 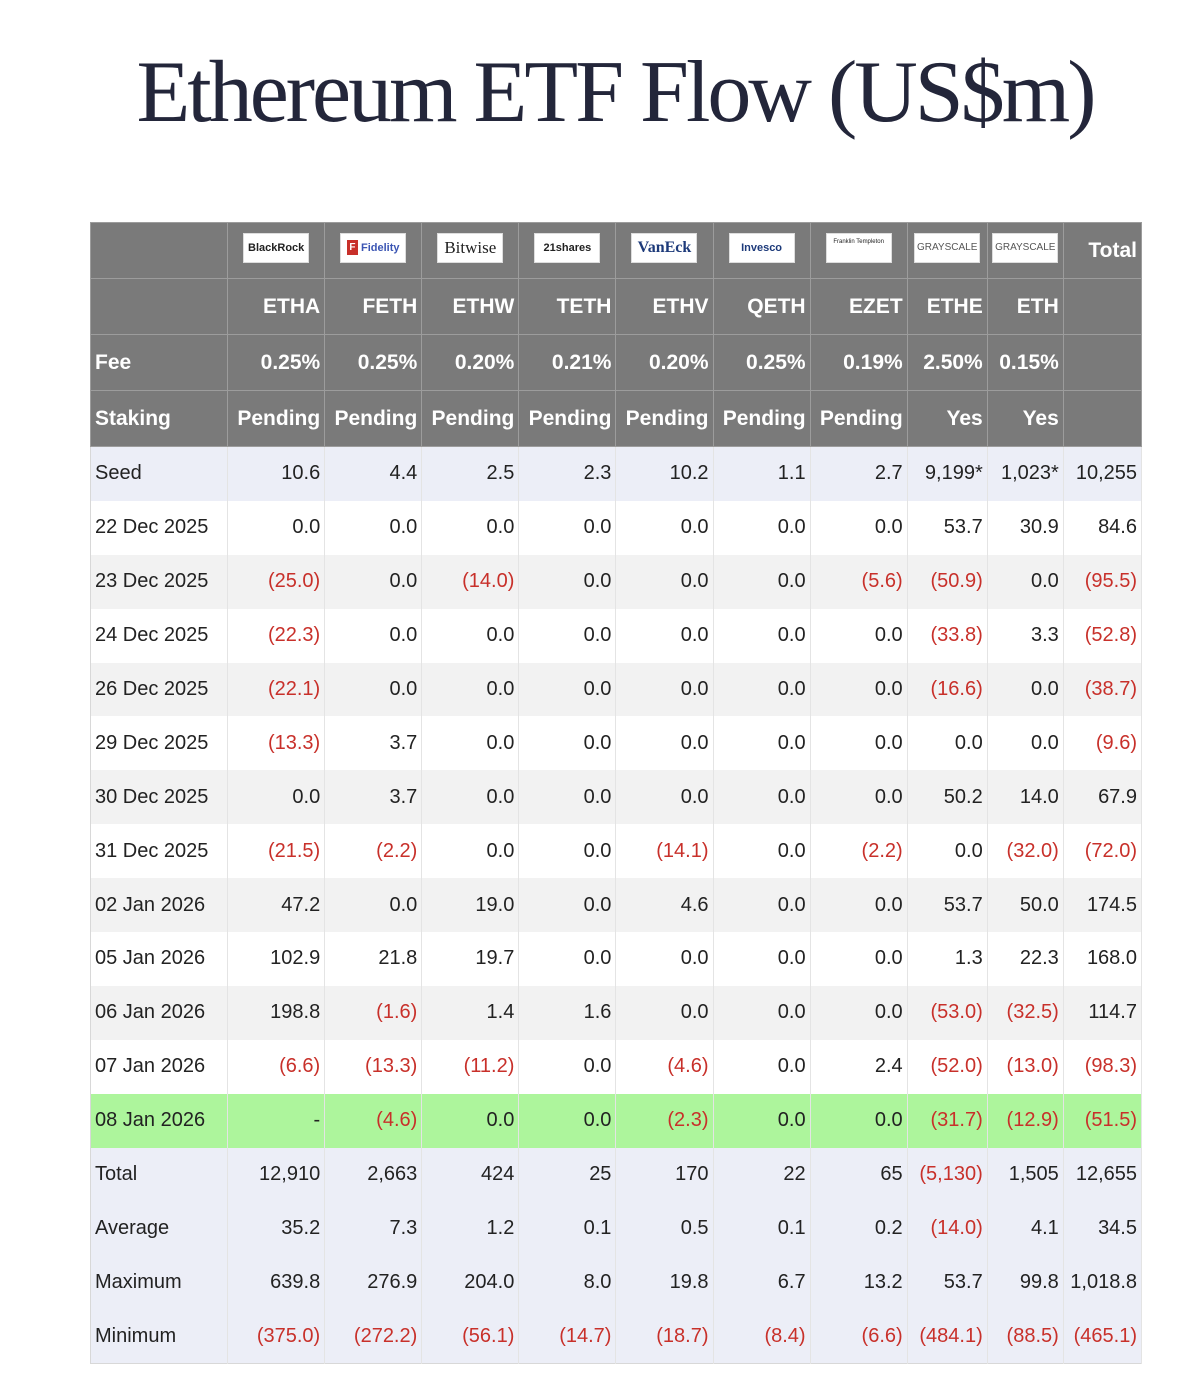 What do you see at coordinates (1025, 1066) in the screenshot?
I see `flow-cell: (13.0)` at bounding box center [1025, 1066].